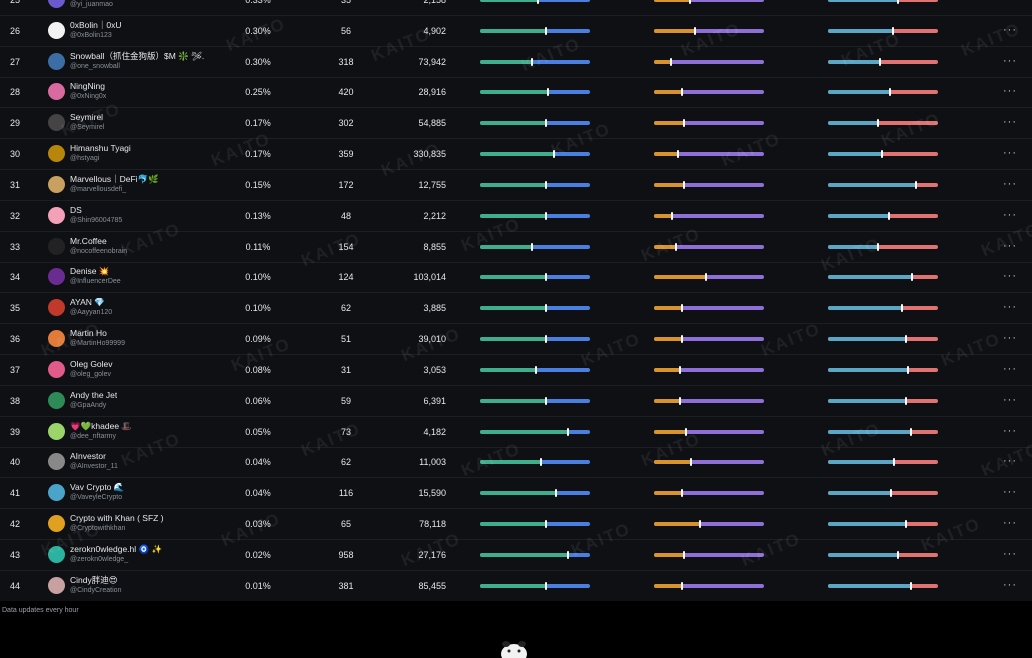  Describe the element at coordinates (432, 493) in the screenshot. I see `engagement: 15,590` at that location.